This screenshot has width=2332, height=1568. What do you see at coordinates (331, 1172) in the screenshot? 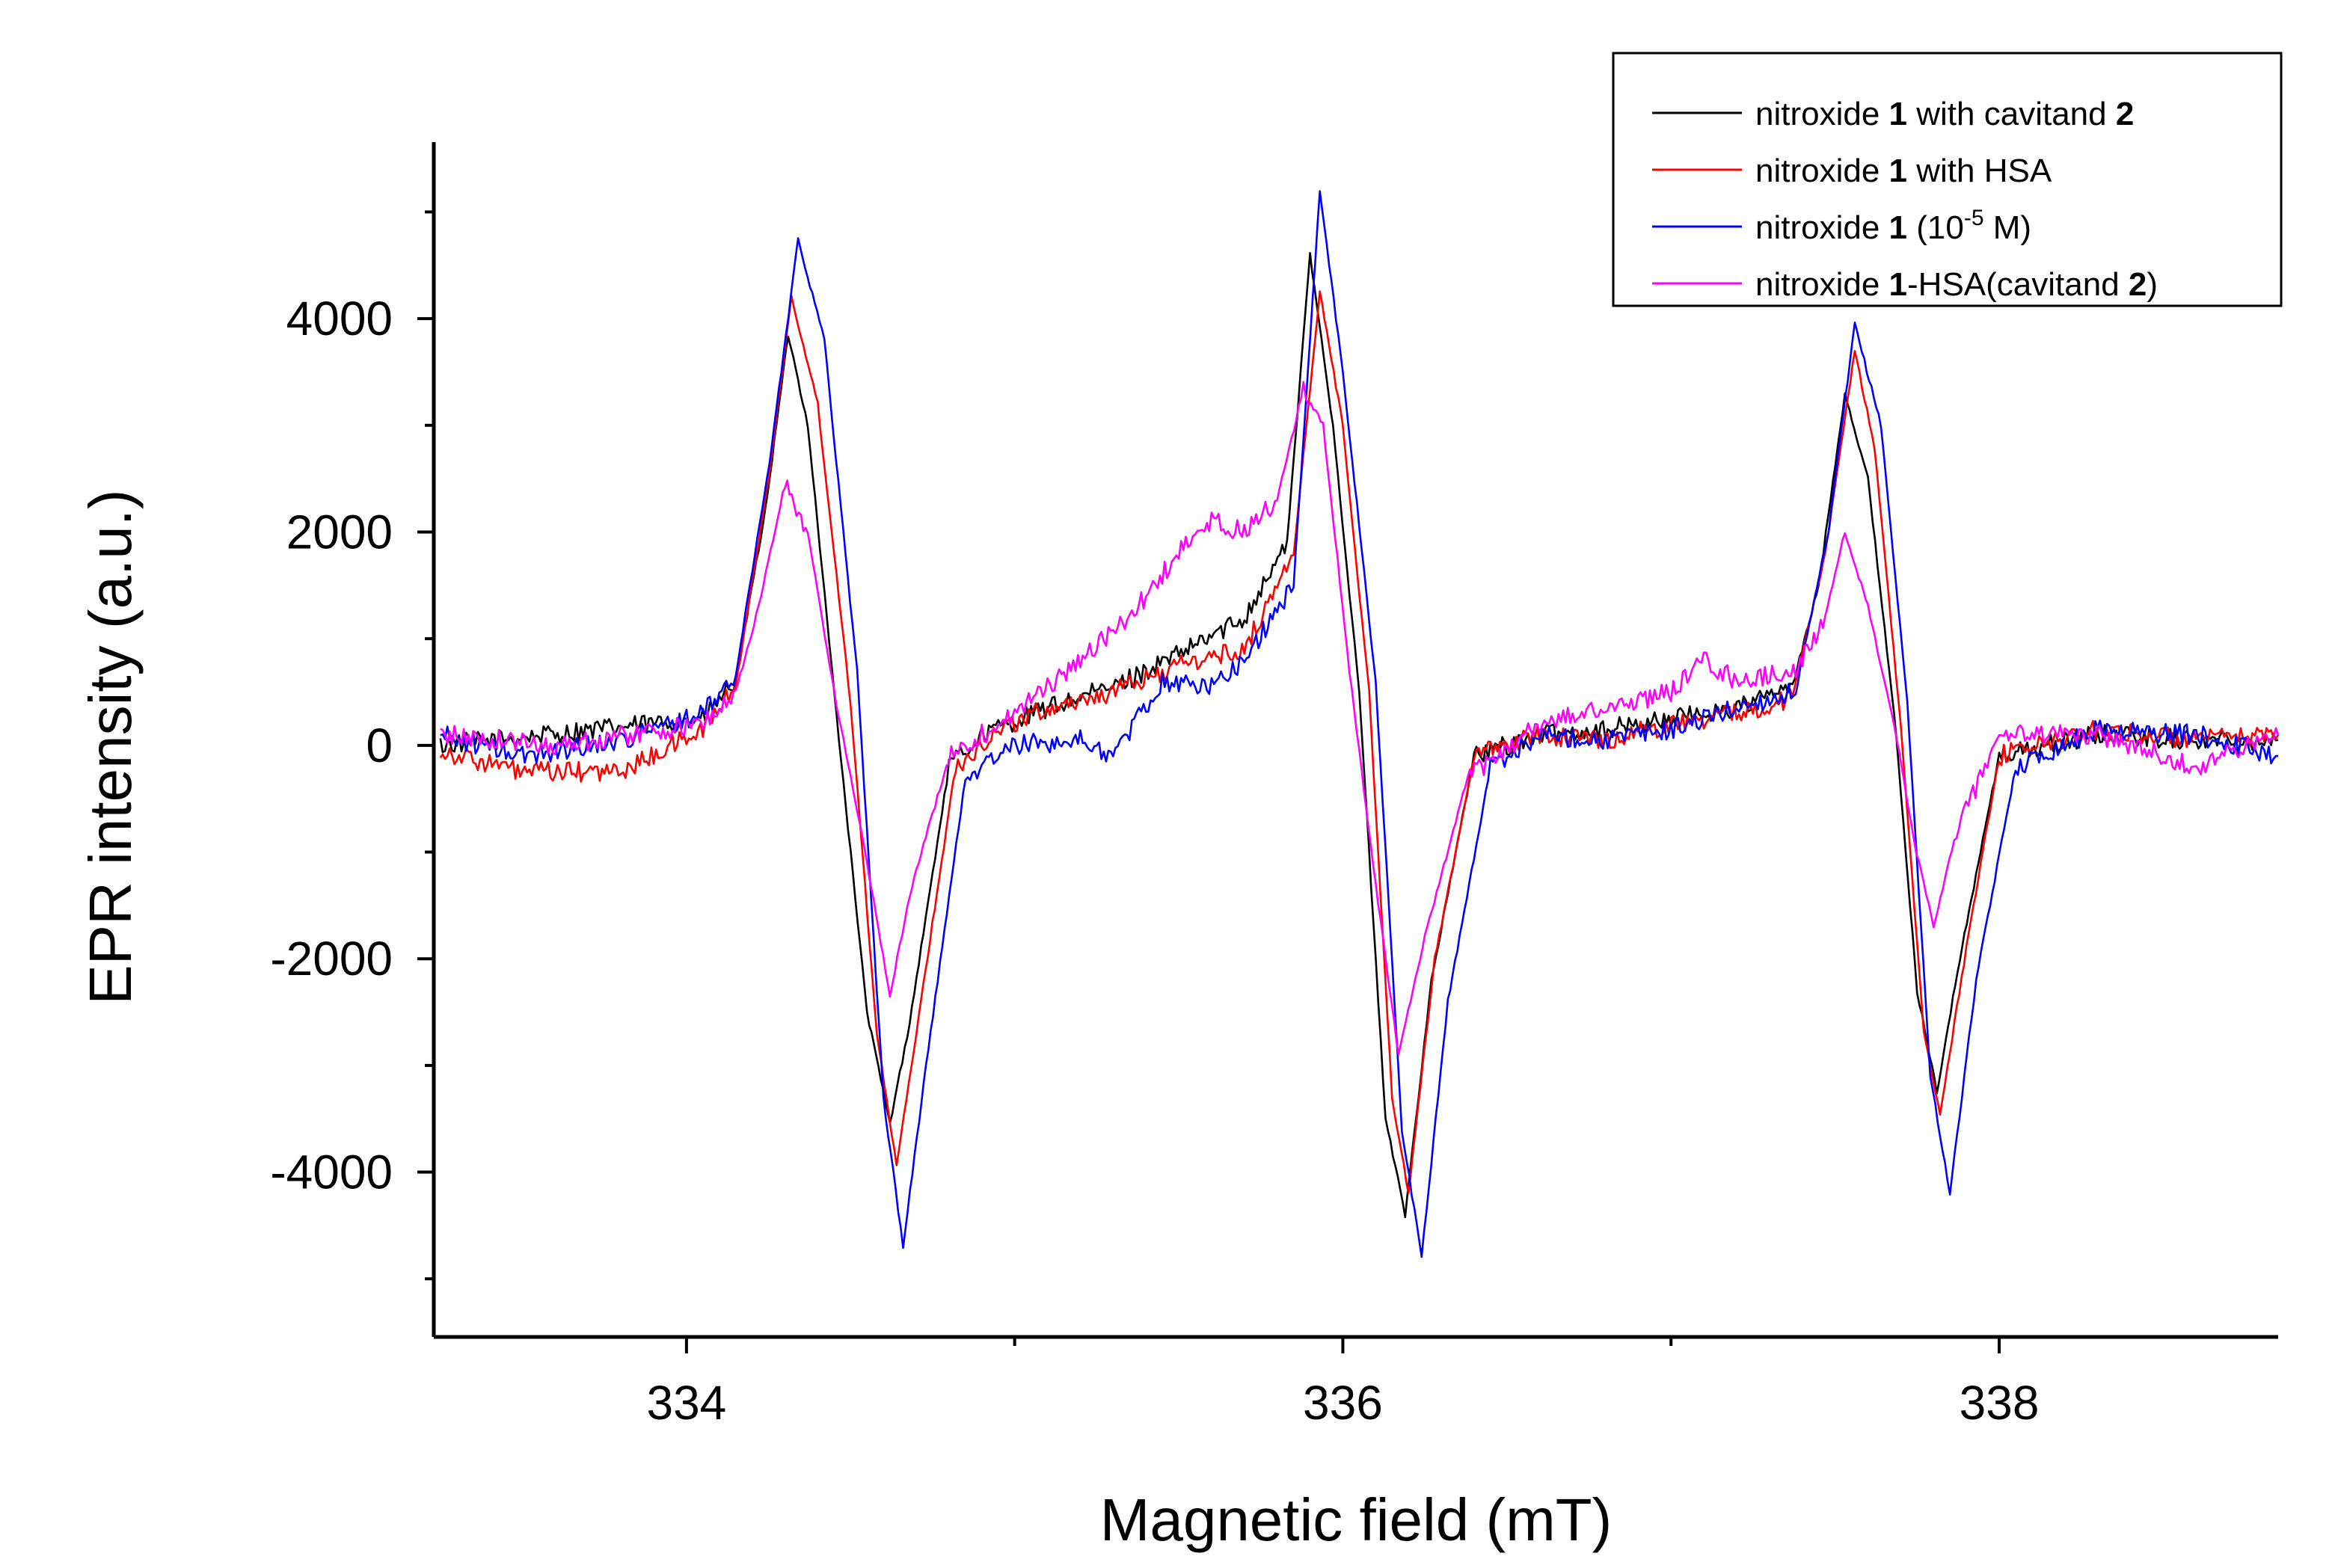
I see `y-tick-label: -4000` at bounding box center [331, 1172].